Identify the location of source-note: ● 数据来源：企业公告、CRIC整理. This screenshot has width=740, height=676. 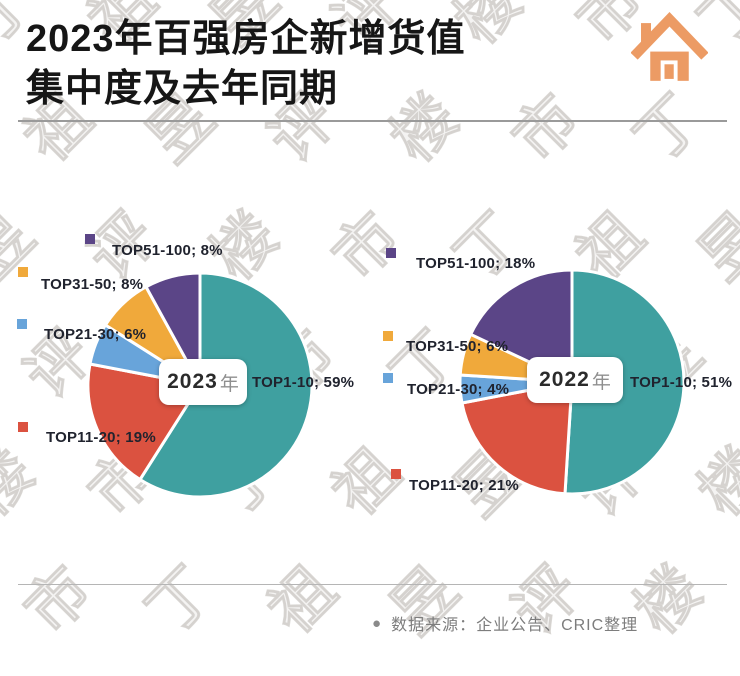
(505, 623).